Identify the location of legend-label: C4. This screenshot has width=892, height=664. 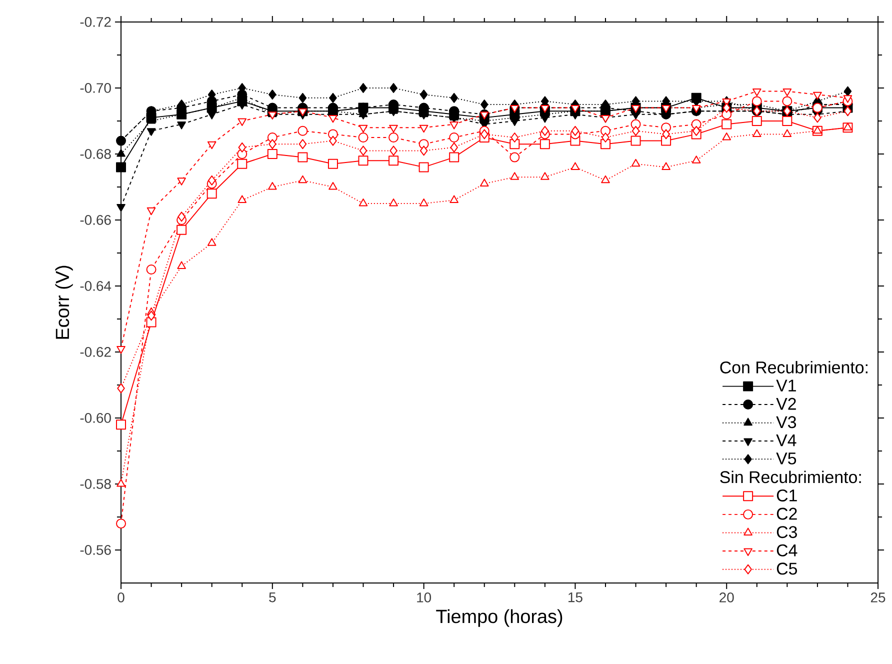
(787, 550).